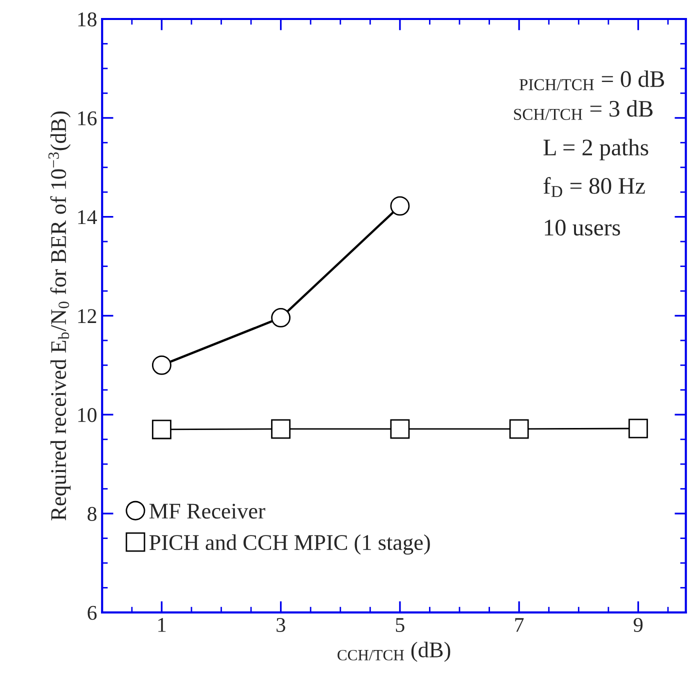  What do you see at coordinates (87, 118) in the screenshot?
I see `y-tick-label: 16` at bounding box center [87, 118].